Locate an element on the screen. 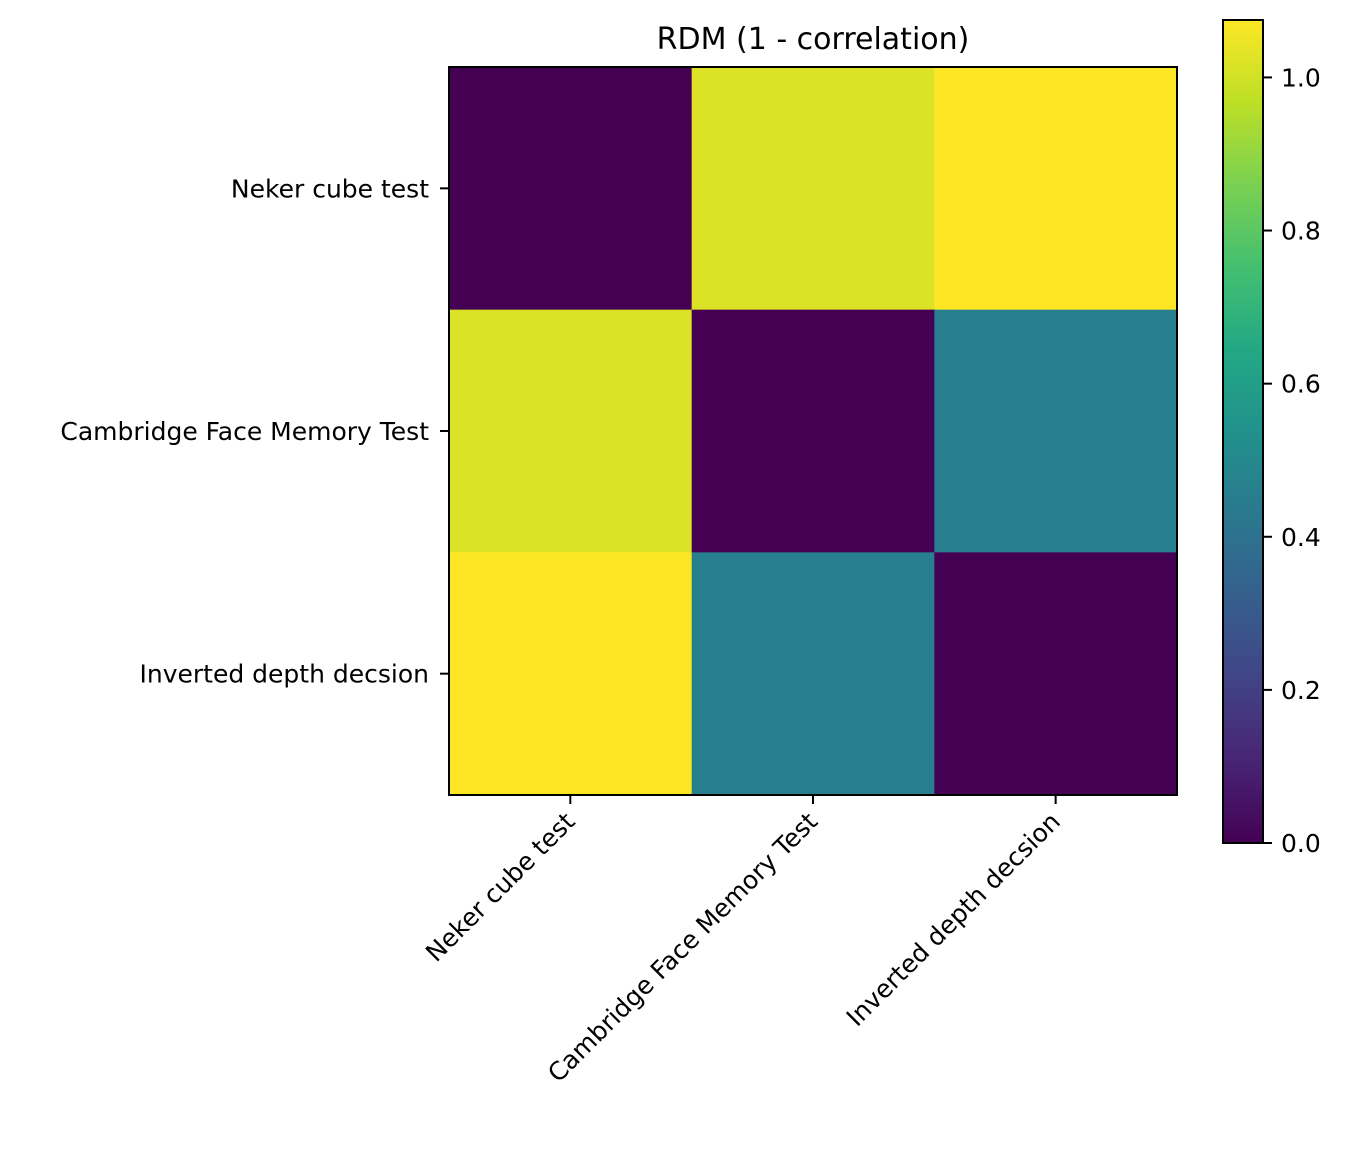 Image resolution: width=1347 pixels, height=1149 pixels. colorbar-tick-label: 0.6 is located at coordinates (1301, 384).